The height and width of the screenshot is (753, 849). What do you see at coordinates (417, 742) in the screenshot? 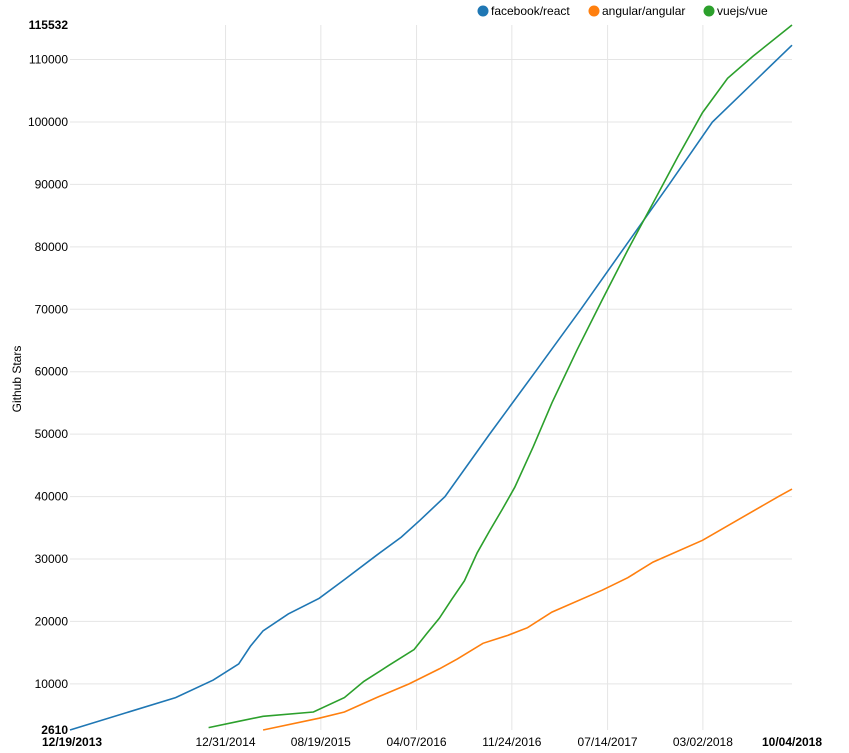
I see `x-tick-label: 04/07/2016` at bounding box center [417, 742].